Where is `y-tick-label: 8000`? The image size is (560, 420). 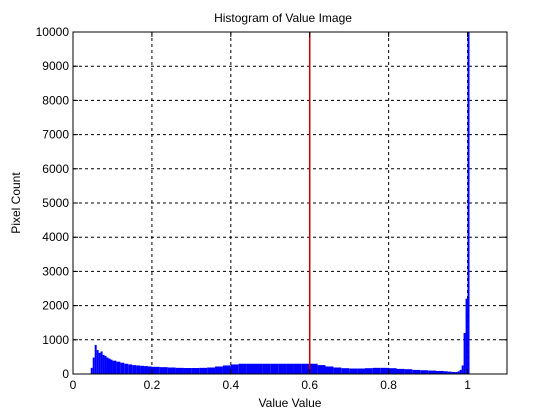 y-tick-label: 8000 is located at coordinates (55, 100).